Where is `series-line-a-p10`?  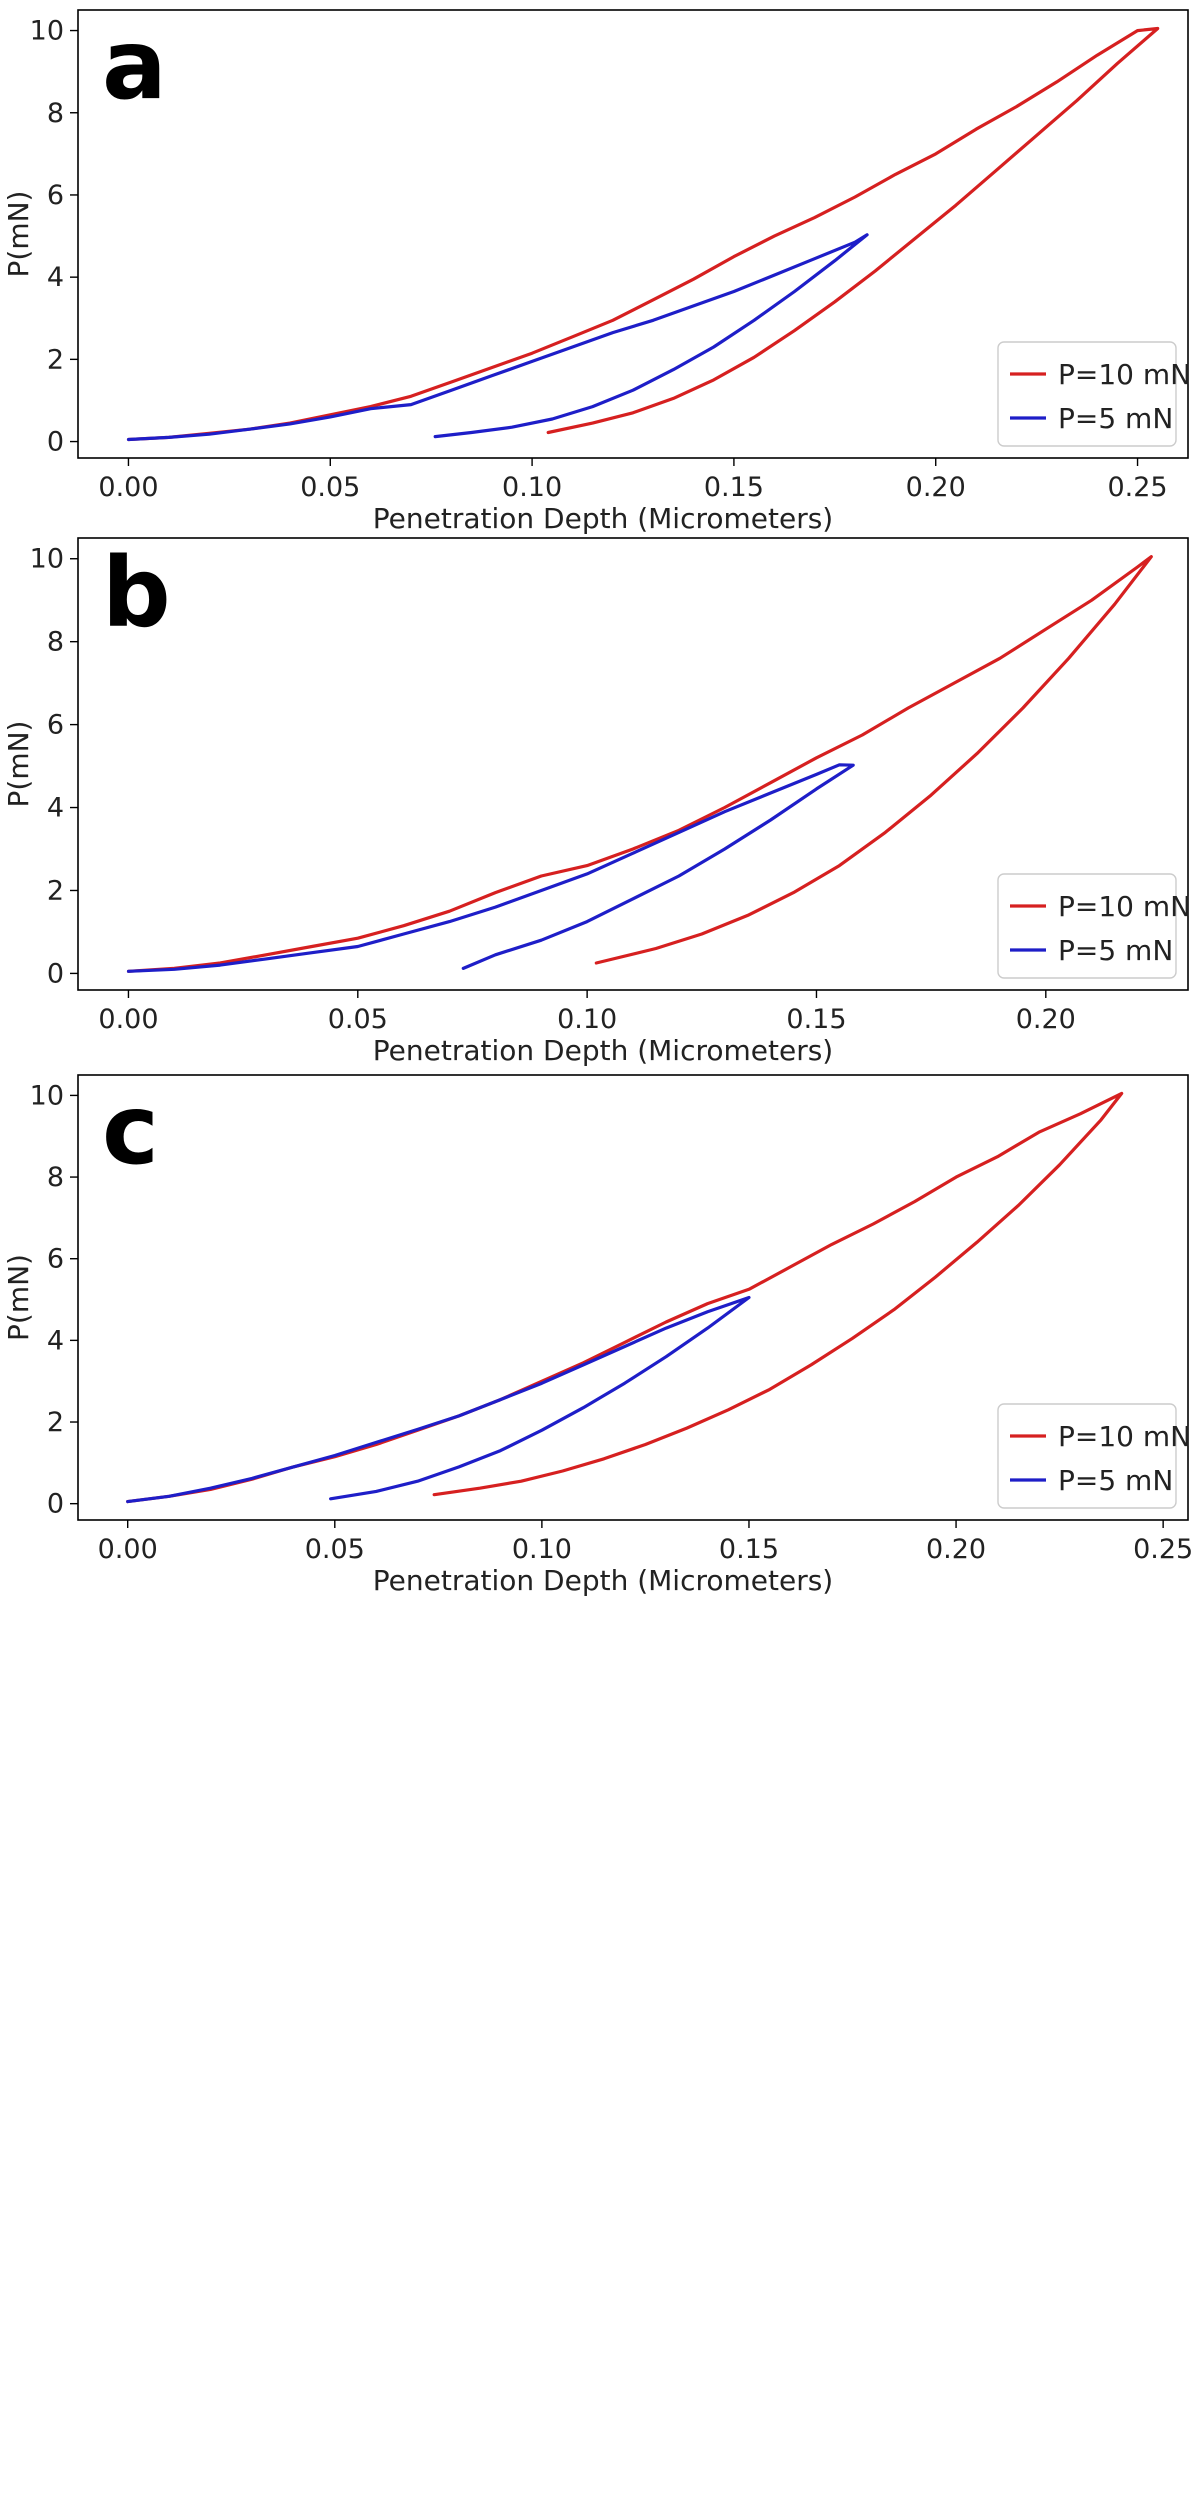
series-line-a-p10 is located at coordinates (643, 234).